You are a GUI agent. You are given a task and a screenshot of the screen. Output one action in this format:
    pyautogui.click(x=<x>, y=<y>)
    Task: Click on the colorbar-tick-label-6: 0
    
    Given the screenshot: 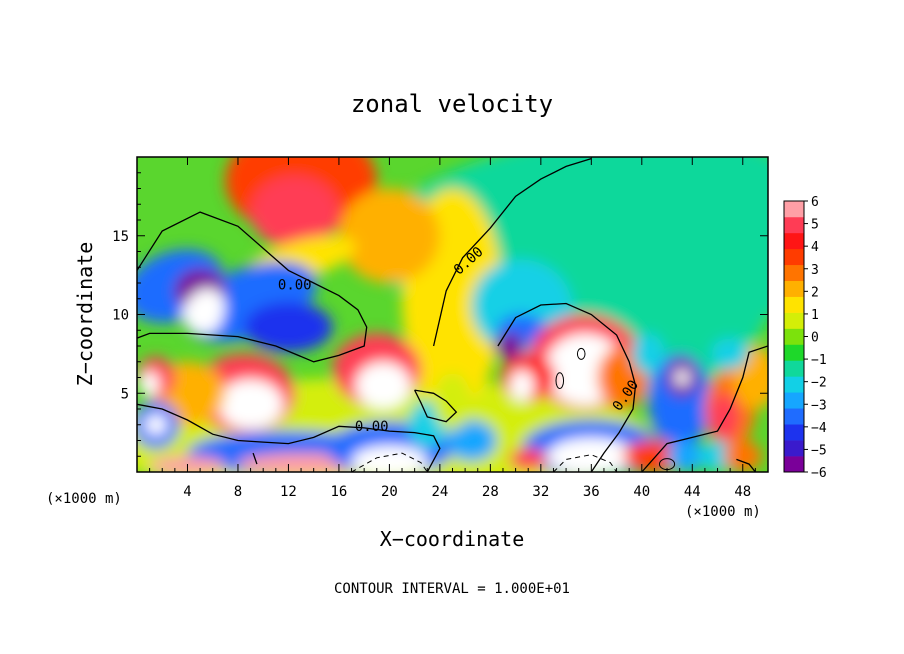 What is the action you would take?
    pyautogui.click(x=815, y=338)
    